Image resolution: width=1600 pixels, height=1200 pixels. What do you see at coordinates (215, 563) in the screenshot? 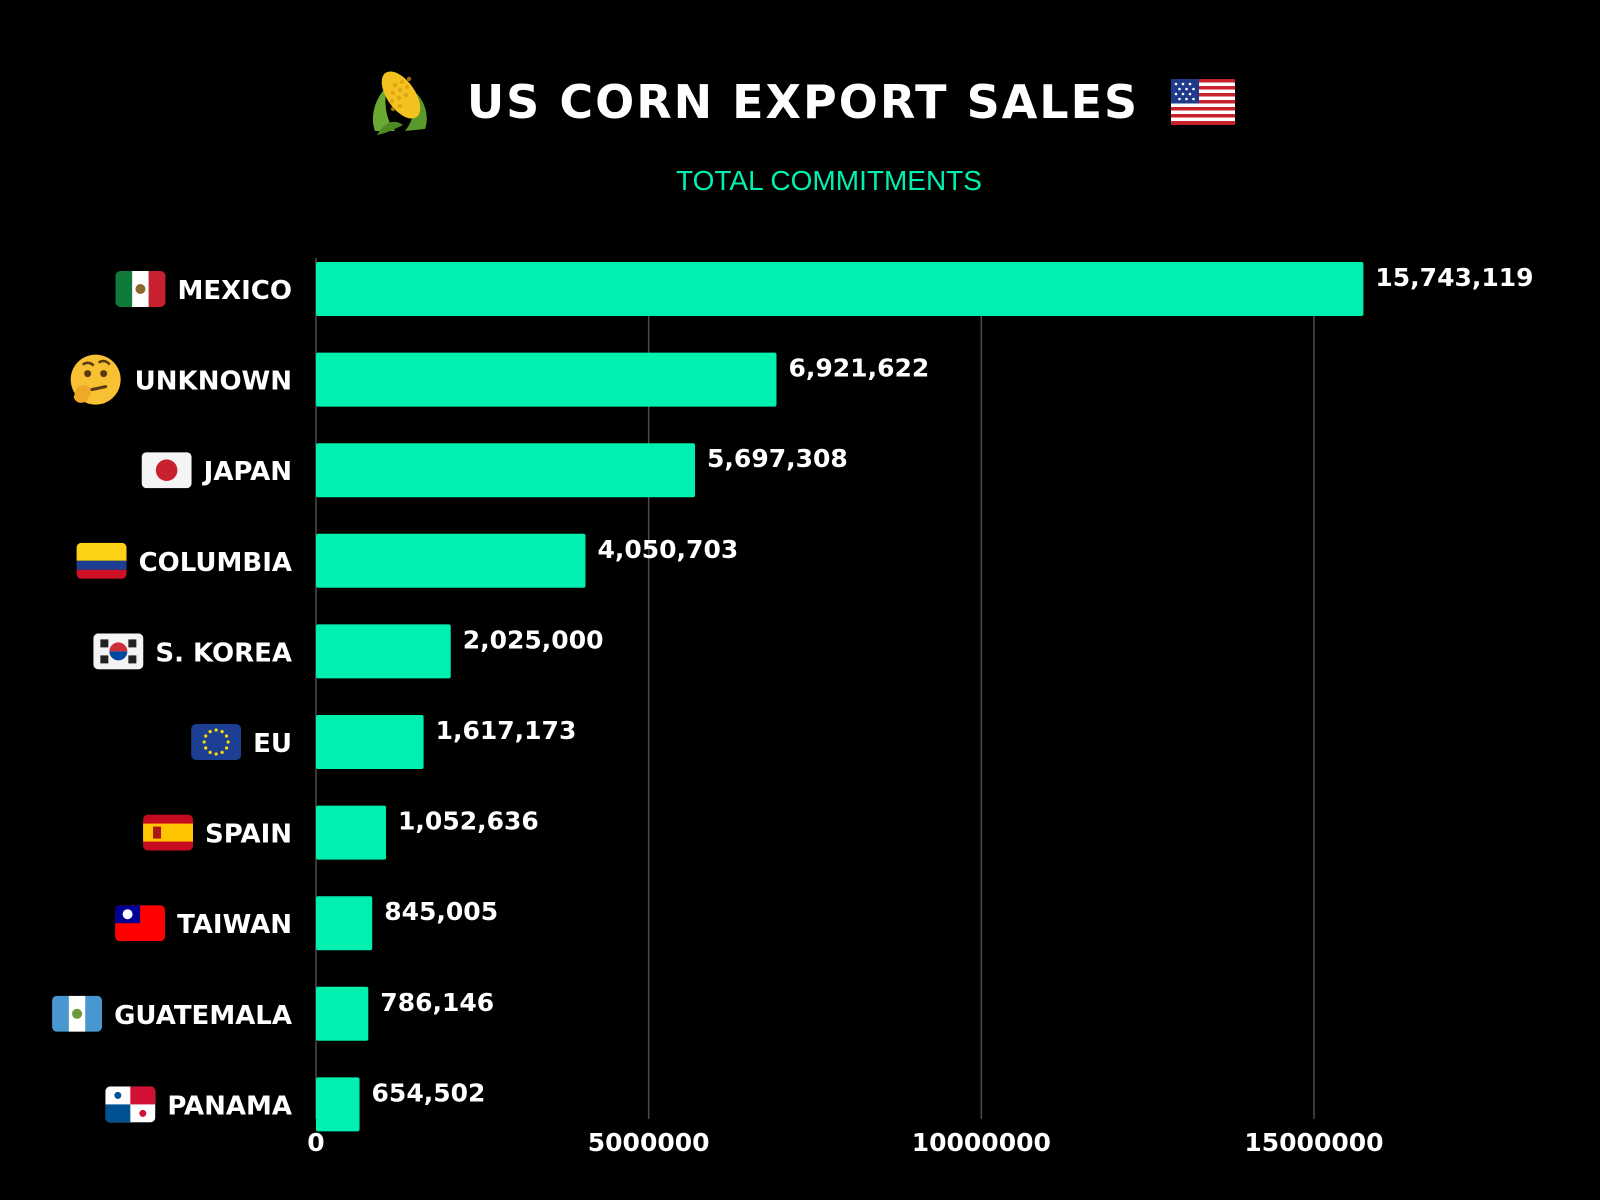
I see `category-label: COLUMBIA` at bounding box center [215, 563].